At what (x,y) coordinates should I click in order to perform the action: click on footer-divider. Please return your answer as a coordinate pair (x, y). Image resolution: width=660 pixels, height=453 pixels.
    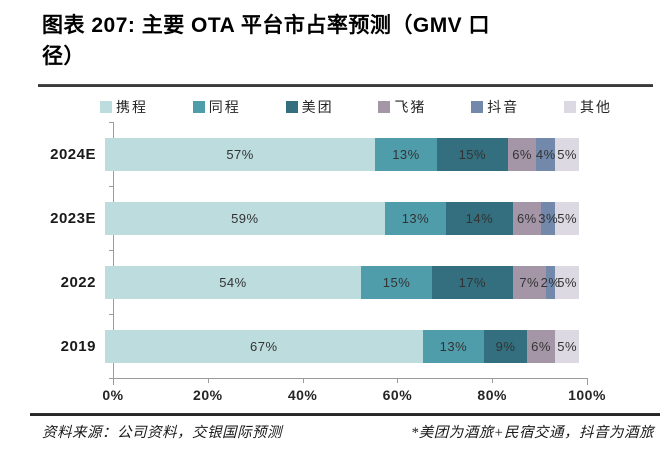
    Looking at the image, I should click on (345, 414).